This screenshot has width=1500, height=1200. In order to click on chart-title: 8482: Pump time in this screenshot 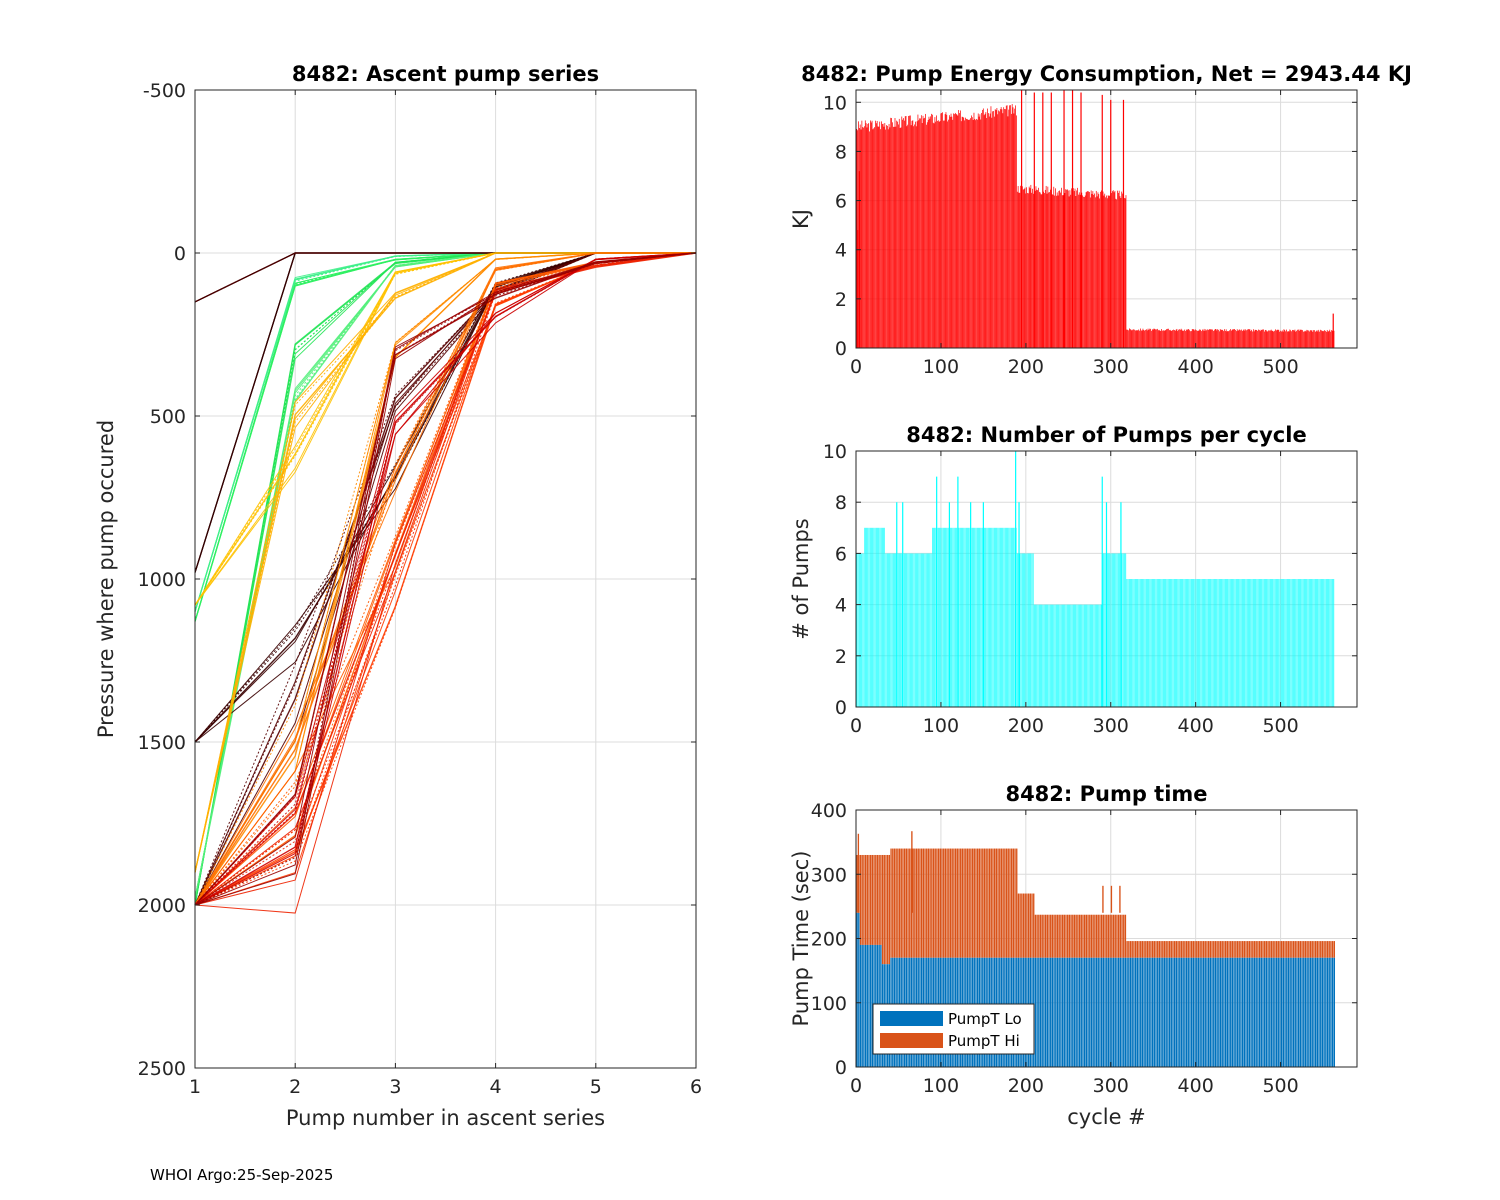, I will do `click(1106, 794)`.